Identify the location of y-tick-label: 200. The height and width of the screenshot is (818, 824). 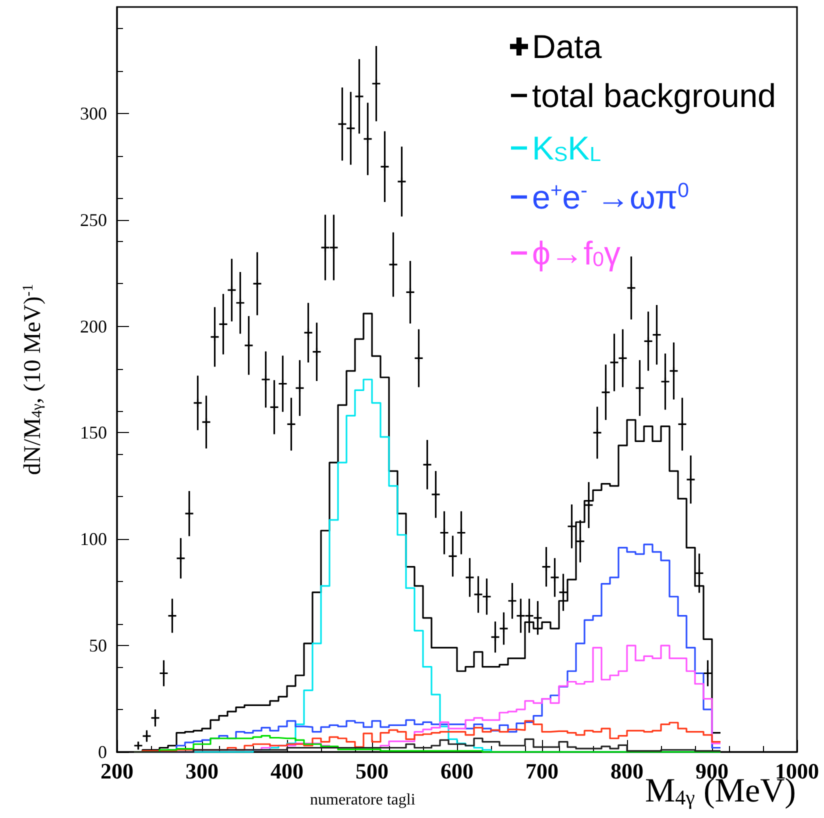
(93, 326).